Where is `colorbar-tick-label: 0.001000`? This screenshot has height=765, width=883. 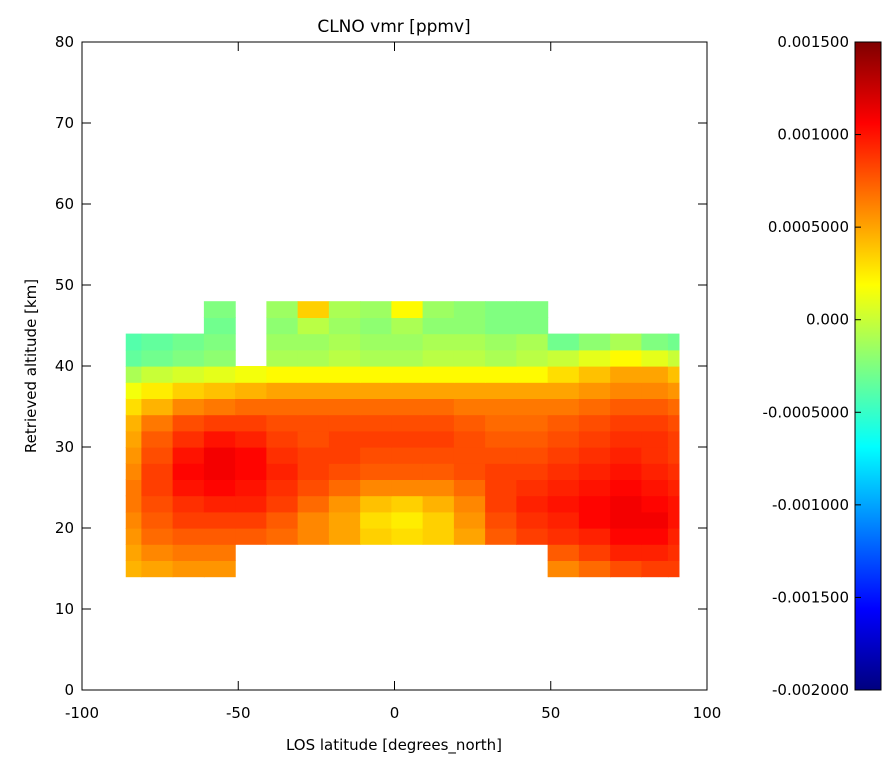 colorbar-tick-label: 0.001000 is located at coordinates (813, 135).